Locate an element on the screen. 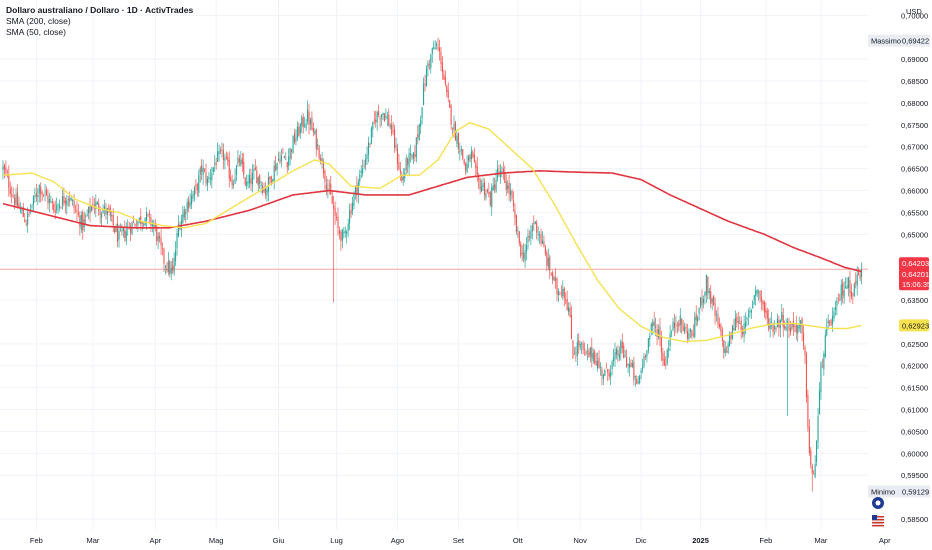 The height and width of the screenshot is (550, 932). currency-label: USD is located at coordinates (914, 11).